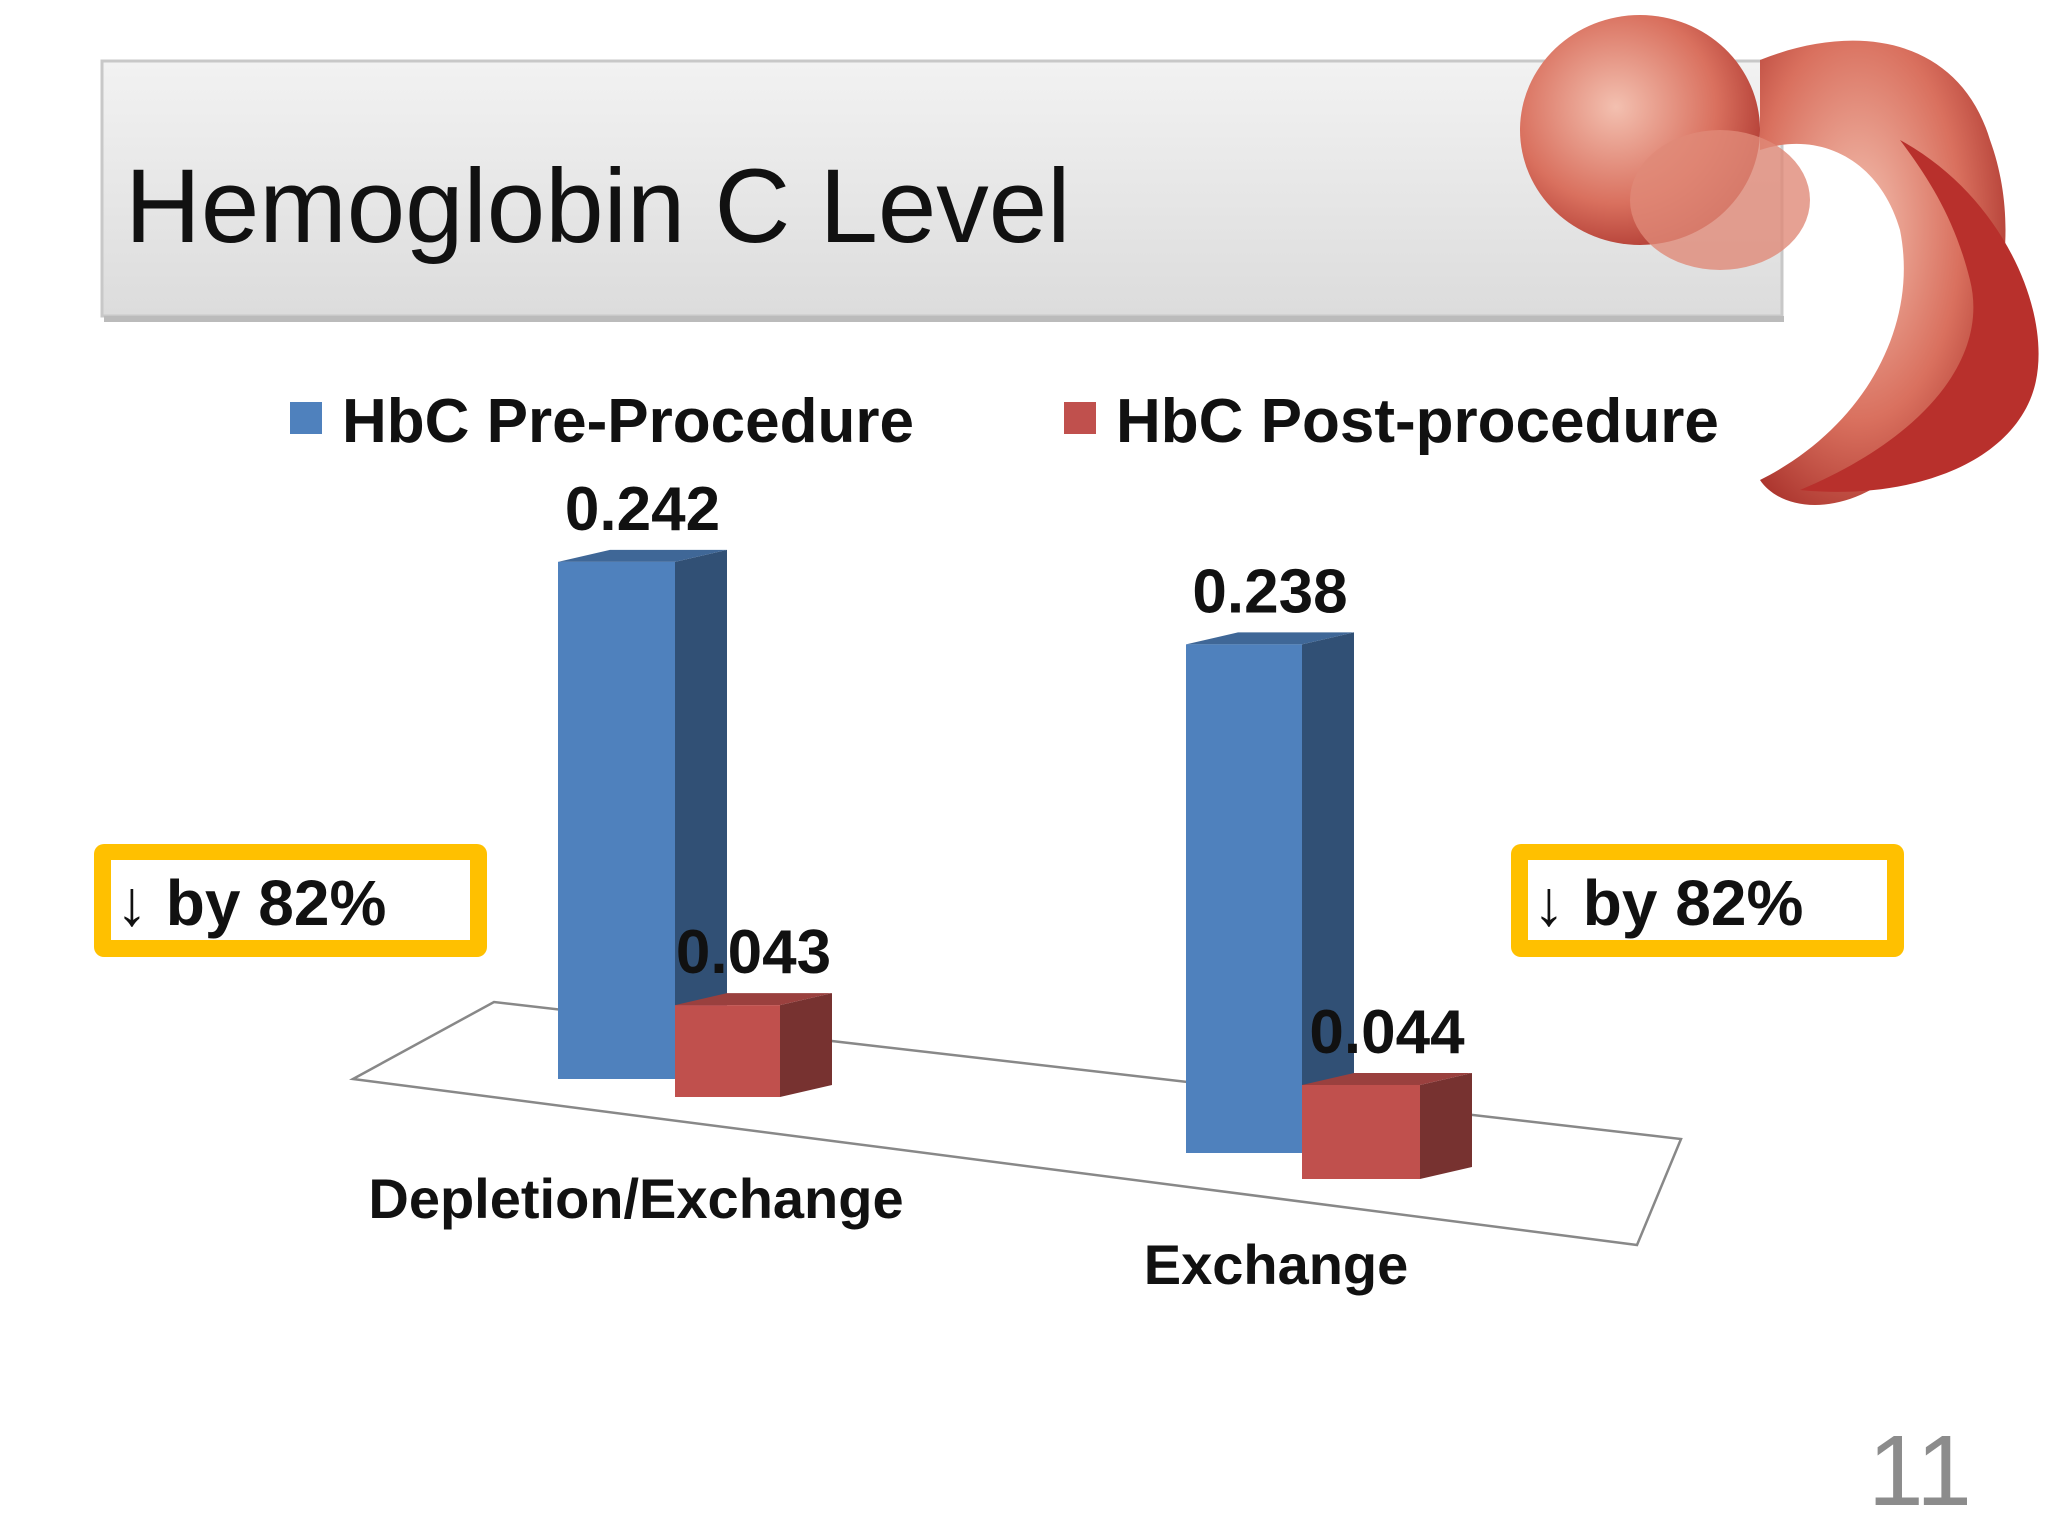 The width and height of the screenshot is (2048, 1536). What do you see at coordinates (1387, 1032) in the screenshot?
I see `value-label: 0.044` at bounding box center [1387, 1032].